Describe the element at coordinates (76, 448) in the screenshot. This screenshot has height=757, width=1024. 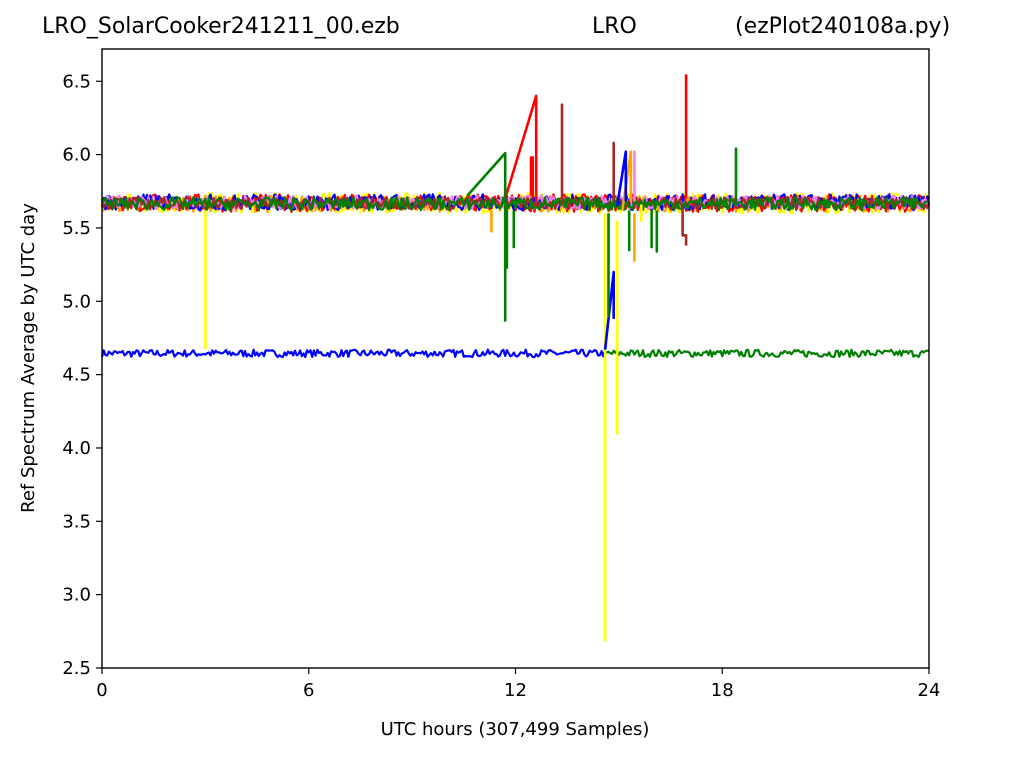
I see `y-tick-label-3: 4.0` at that location.